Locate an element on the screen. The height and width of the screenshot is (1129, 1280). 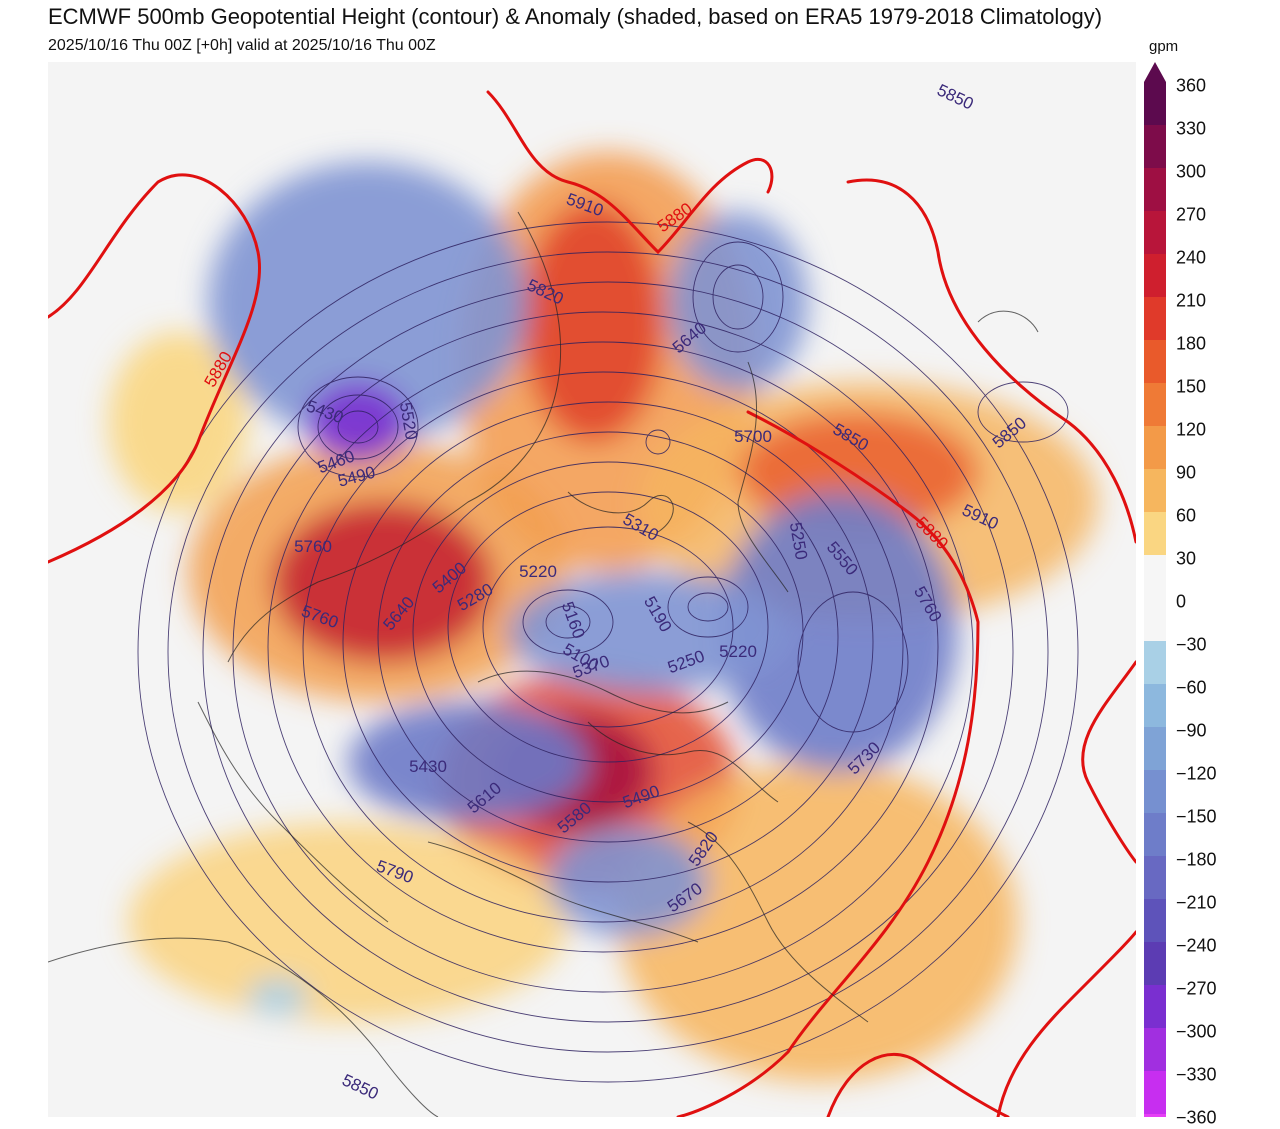
colorbar-label: 90 is located at coordinates (1186, 472).